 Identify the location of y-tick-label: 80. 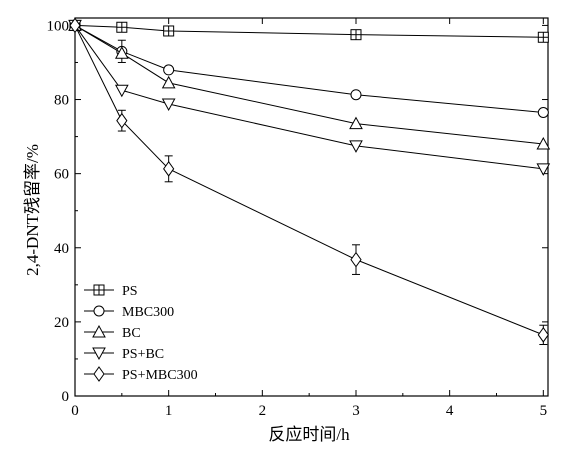
(61, 101).